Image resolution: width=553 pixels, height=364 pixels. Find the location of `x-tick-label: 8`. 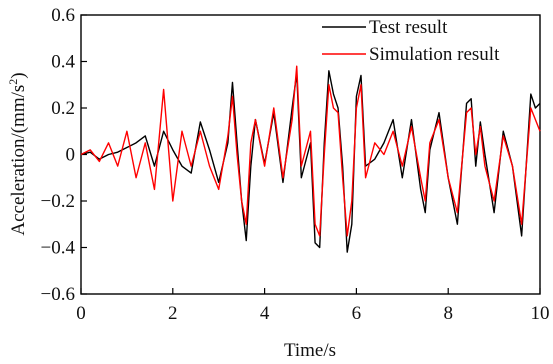

x-tick-label: 8 is located at coordinates (448, 313).